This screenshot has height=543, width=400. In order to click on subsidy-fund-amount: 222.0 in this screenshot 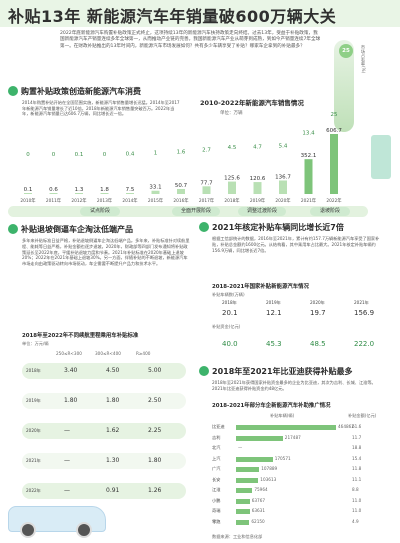, I will do `click(364, 344)`.